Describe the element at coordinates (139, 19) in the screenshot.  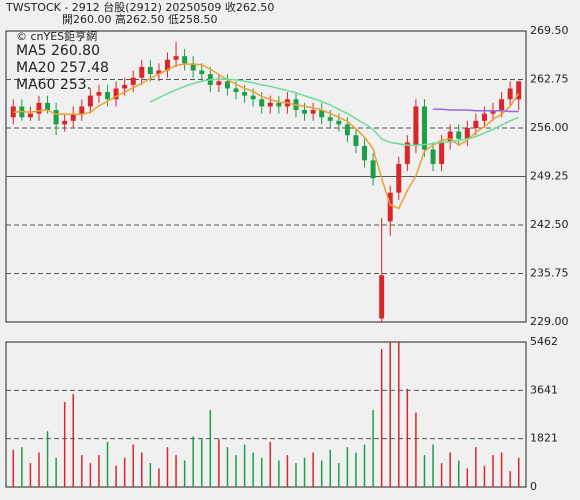
I see `chart-subtitle: 開260.00 高262.50 低258.50` at that location.